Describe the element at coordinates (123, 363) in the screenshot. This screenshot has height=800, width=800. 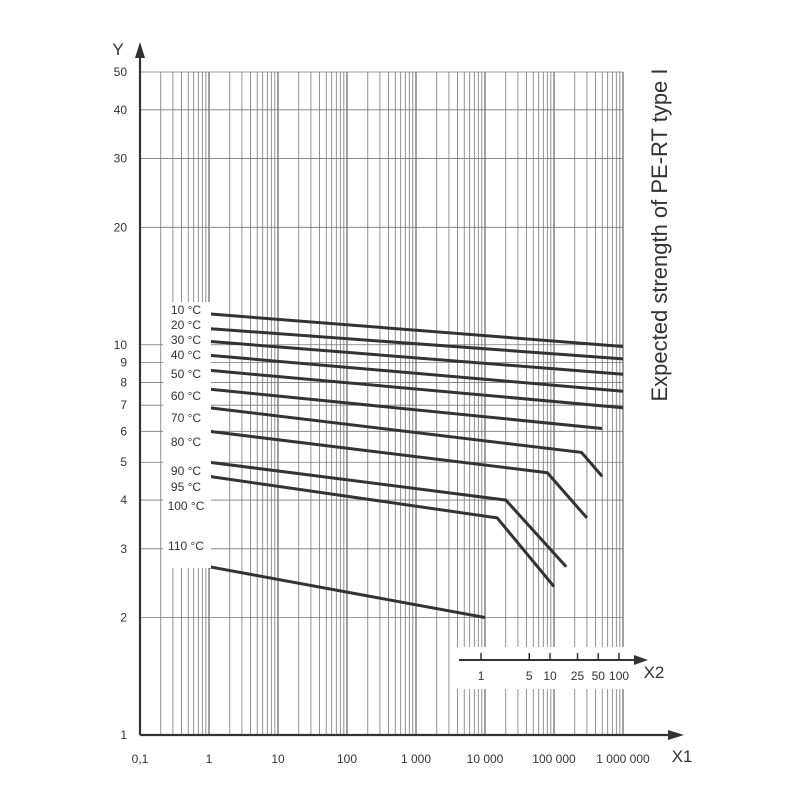
I see `y-tick-label: 9` at that location.